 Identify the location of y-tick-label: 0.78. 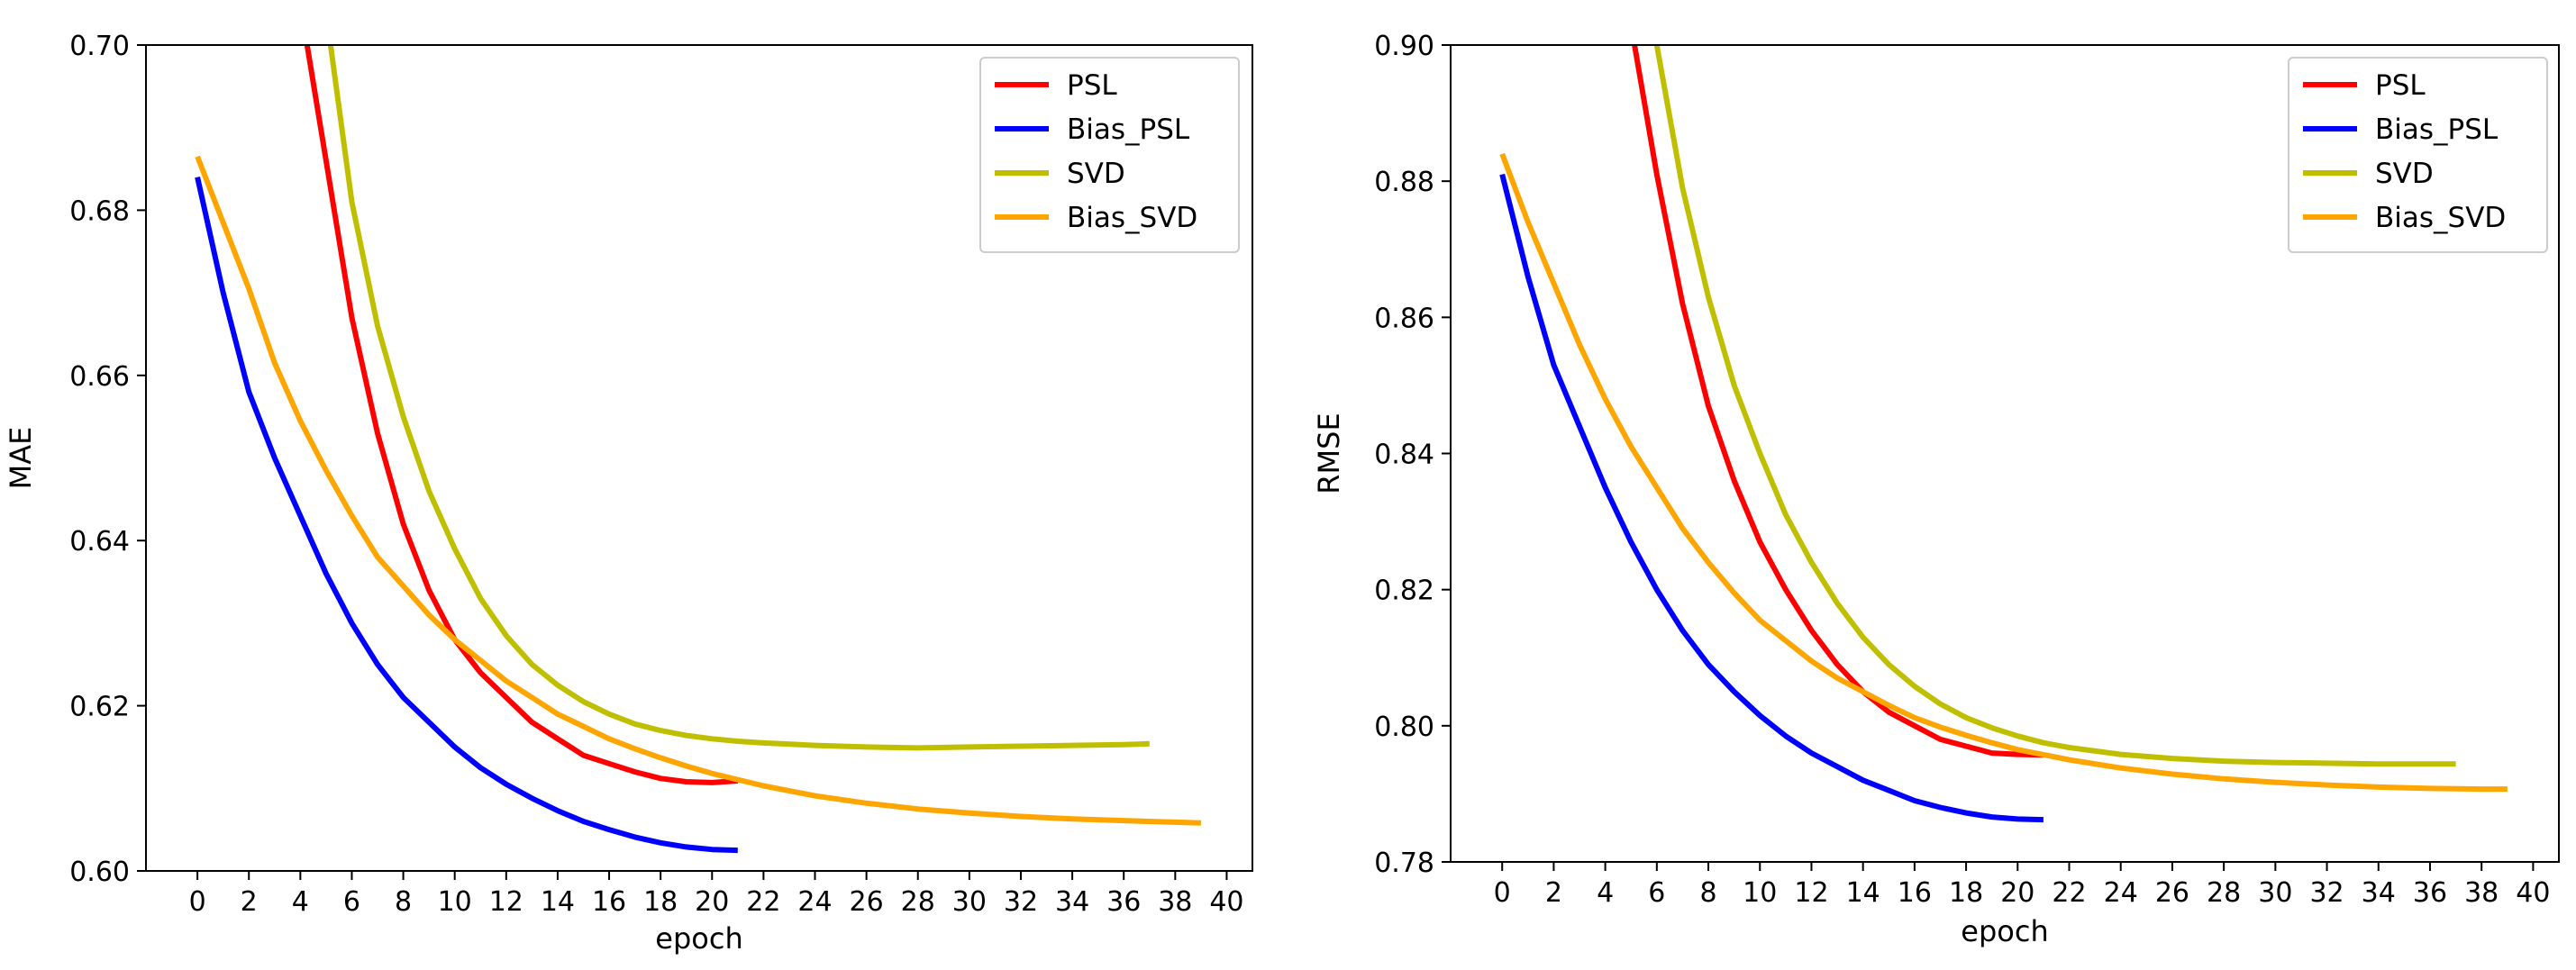
(1404, 863).